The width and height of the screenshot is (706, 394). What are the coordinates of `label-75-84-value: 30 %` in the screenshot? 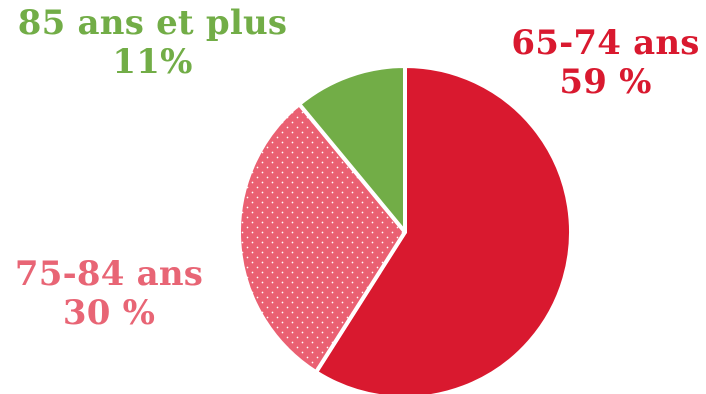 It's located at (109, 313).